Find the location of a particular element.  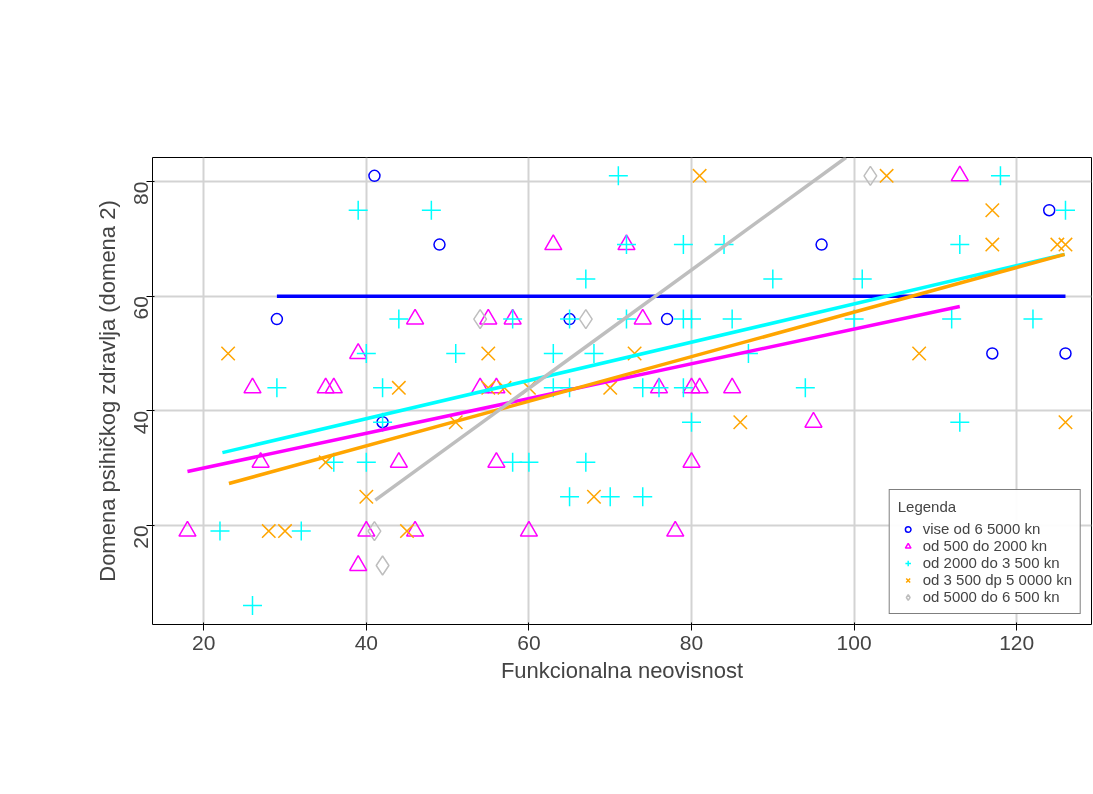

y-tick-label: 60 is located at coordinates (141, 308).